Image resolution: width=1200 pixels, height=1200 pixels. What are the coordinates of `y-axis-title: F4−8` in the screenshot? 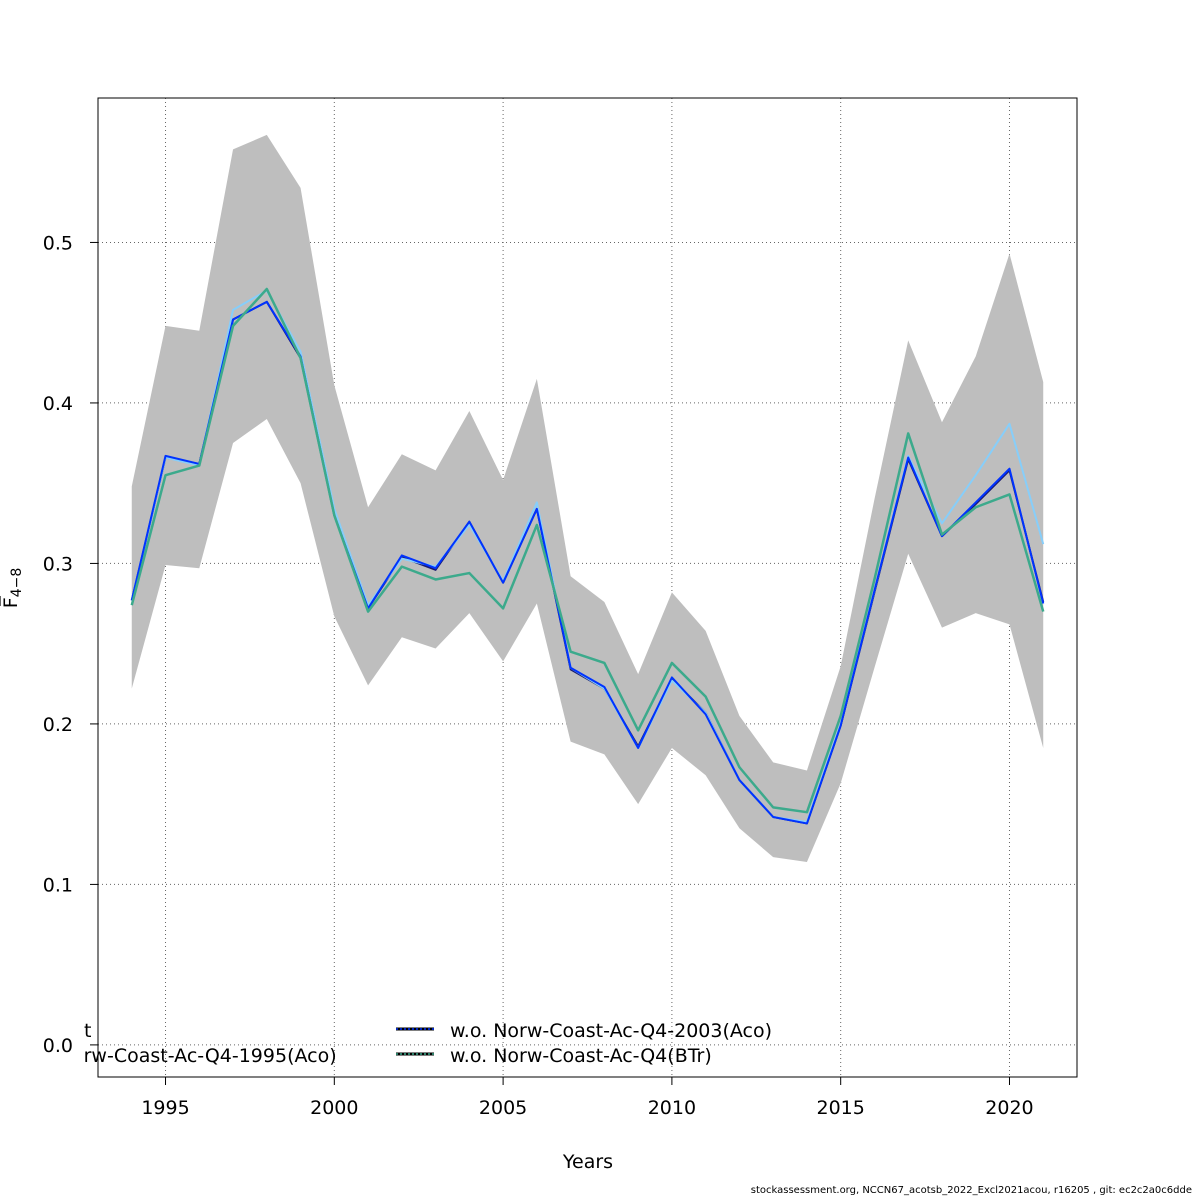 It's located at (12, 588).